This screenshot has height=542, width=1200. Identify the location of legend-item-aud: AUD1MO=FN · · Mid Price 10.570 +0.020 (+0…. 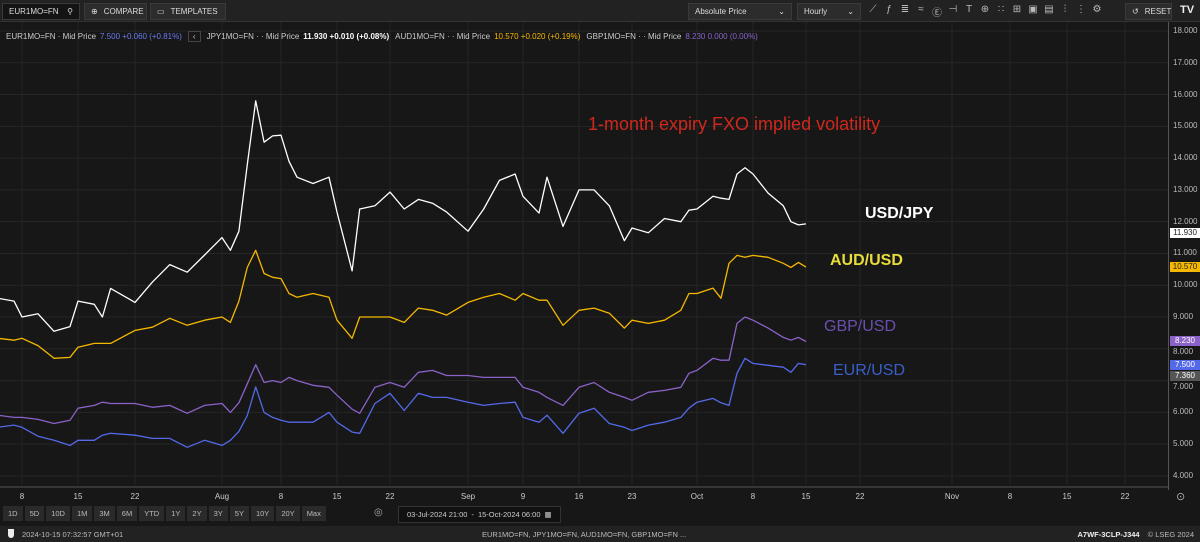
(487, 36).